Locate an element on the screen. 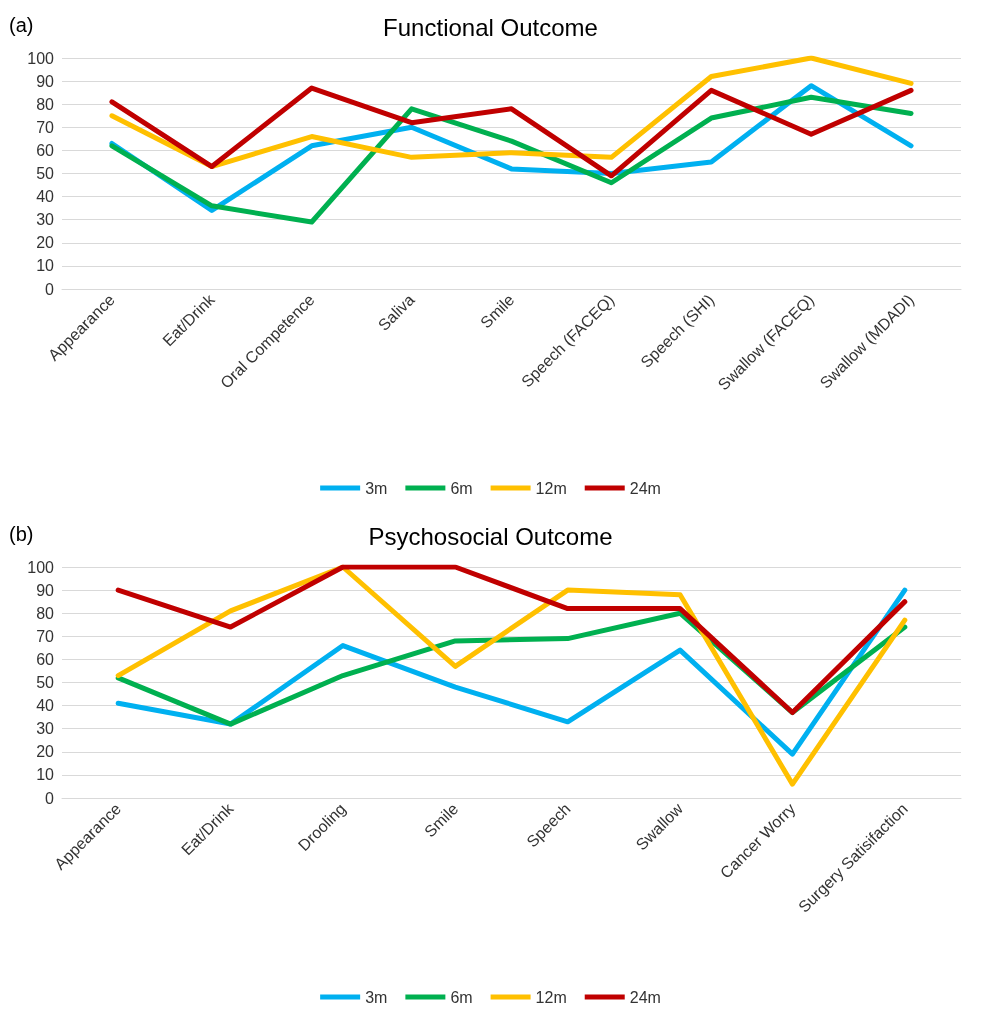  text: (a) is located at coordinates (21, 25).